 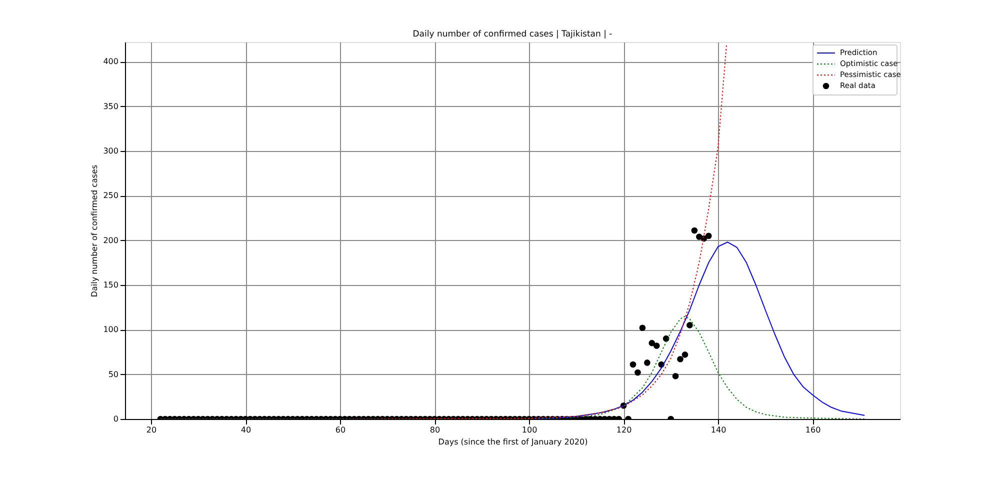 I want to click on x-tick-label: 20, so click(x=151, y=430).